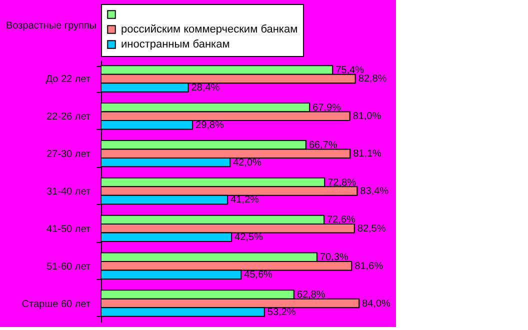 The image size is (528, 330). I want to click on data-label: 62,8%, so click(311, 295).